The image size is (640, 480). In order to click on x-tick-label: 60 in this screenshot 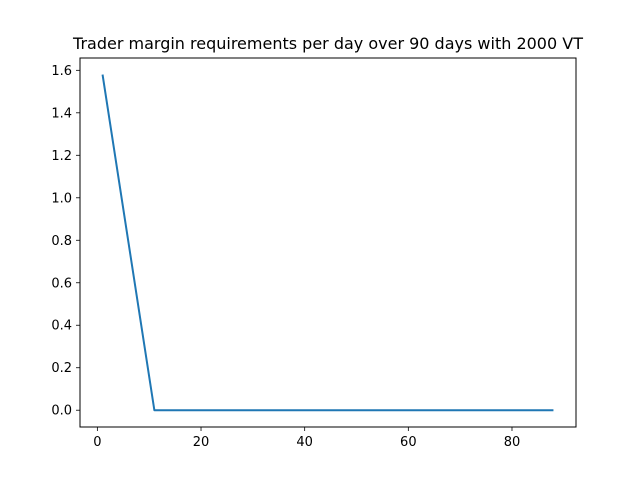, I will do `click(408, 442)`.